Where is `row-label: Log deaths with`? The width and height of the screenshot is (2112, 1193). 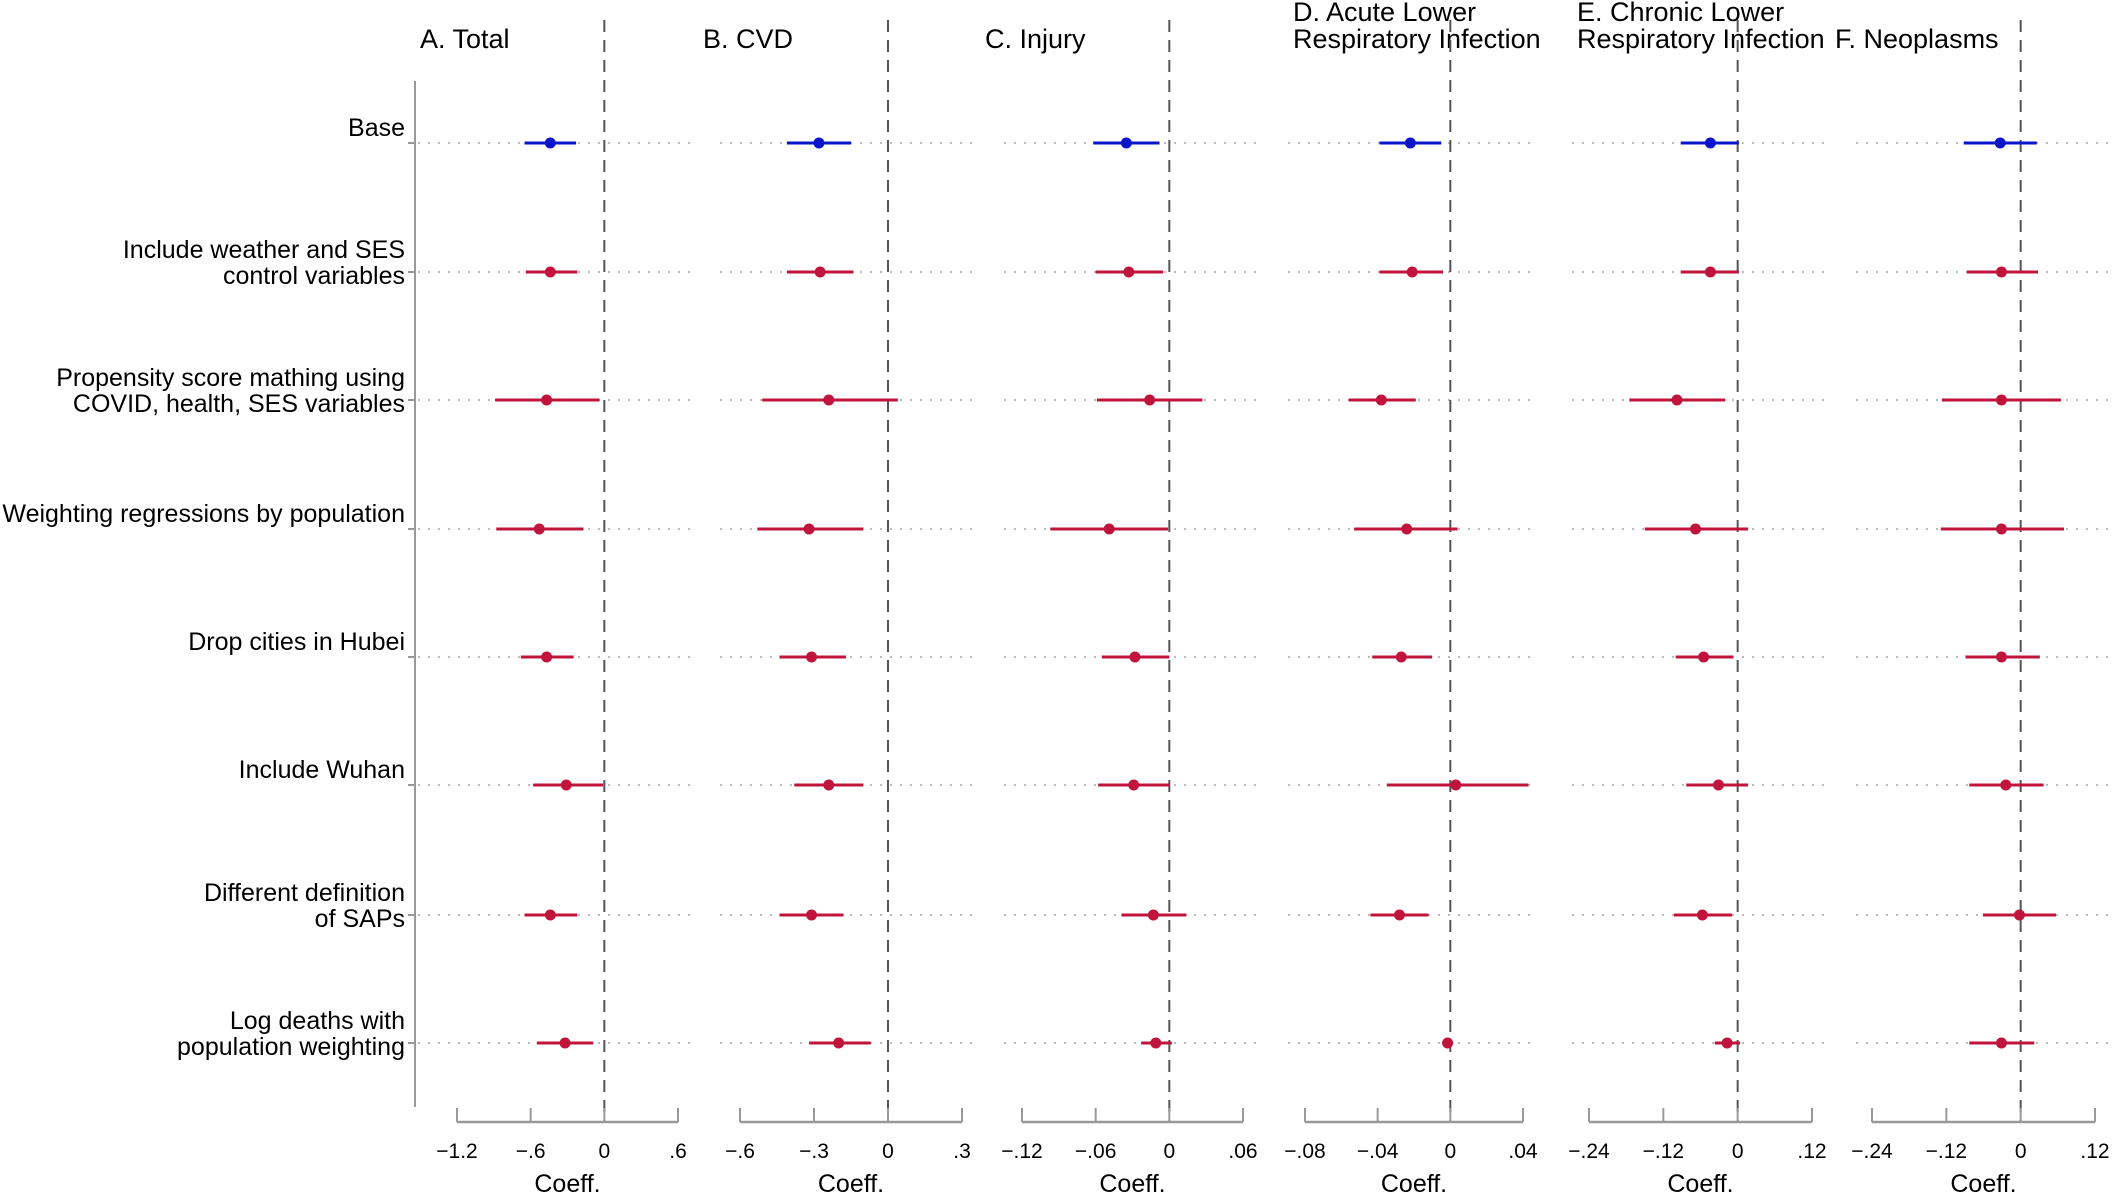 row-label: Log deaths with is located at coordinates (317, 1021).